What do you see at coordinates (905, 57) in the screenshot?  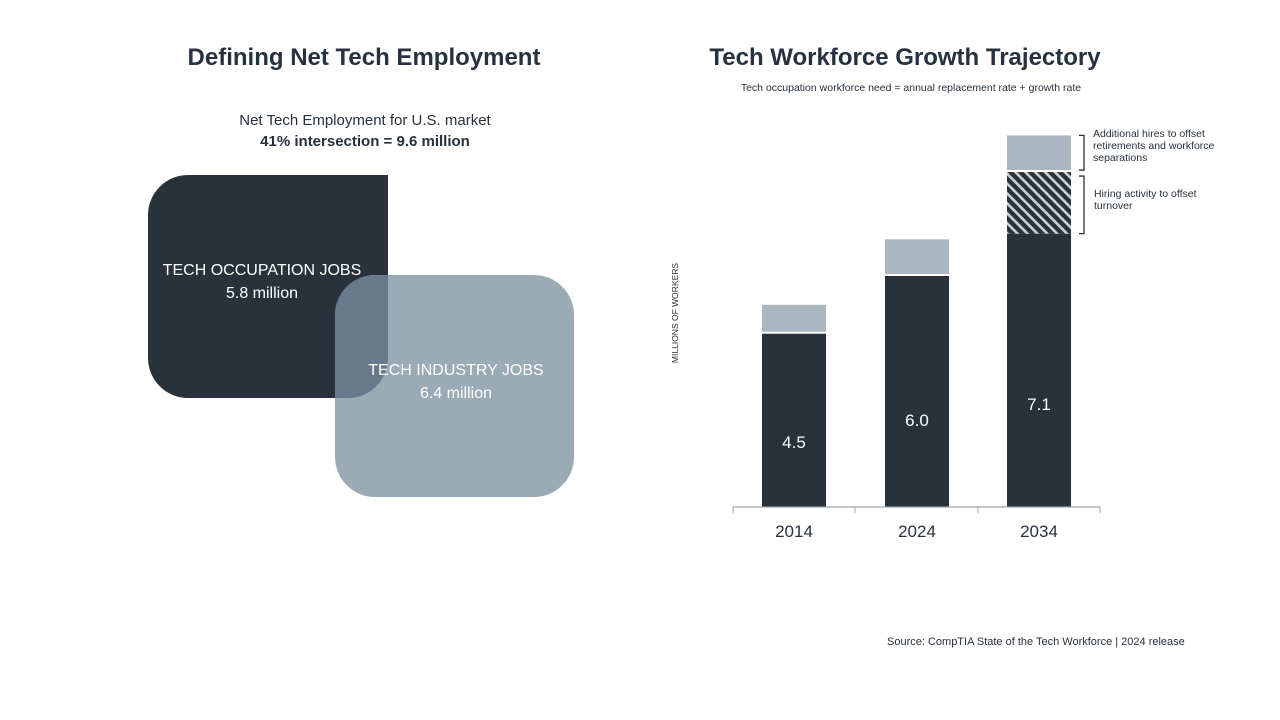 I see `right-chart-title: Tech Workforce Growth Trajectory` at bounding box center [905, 57].